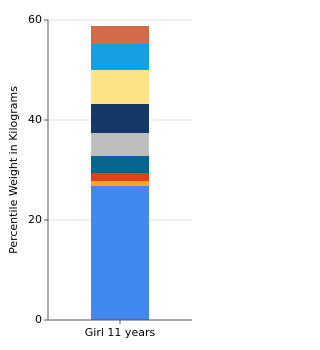 The width and height of the screenshot is (320, 350). I want to click on y-tick-label: 40, so click(35, 119).